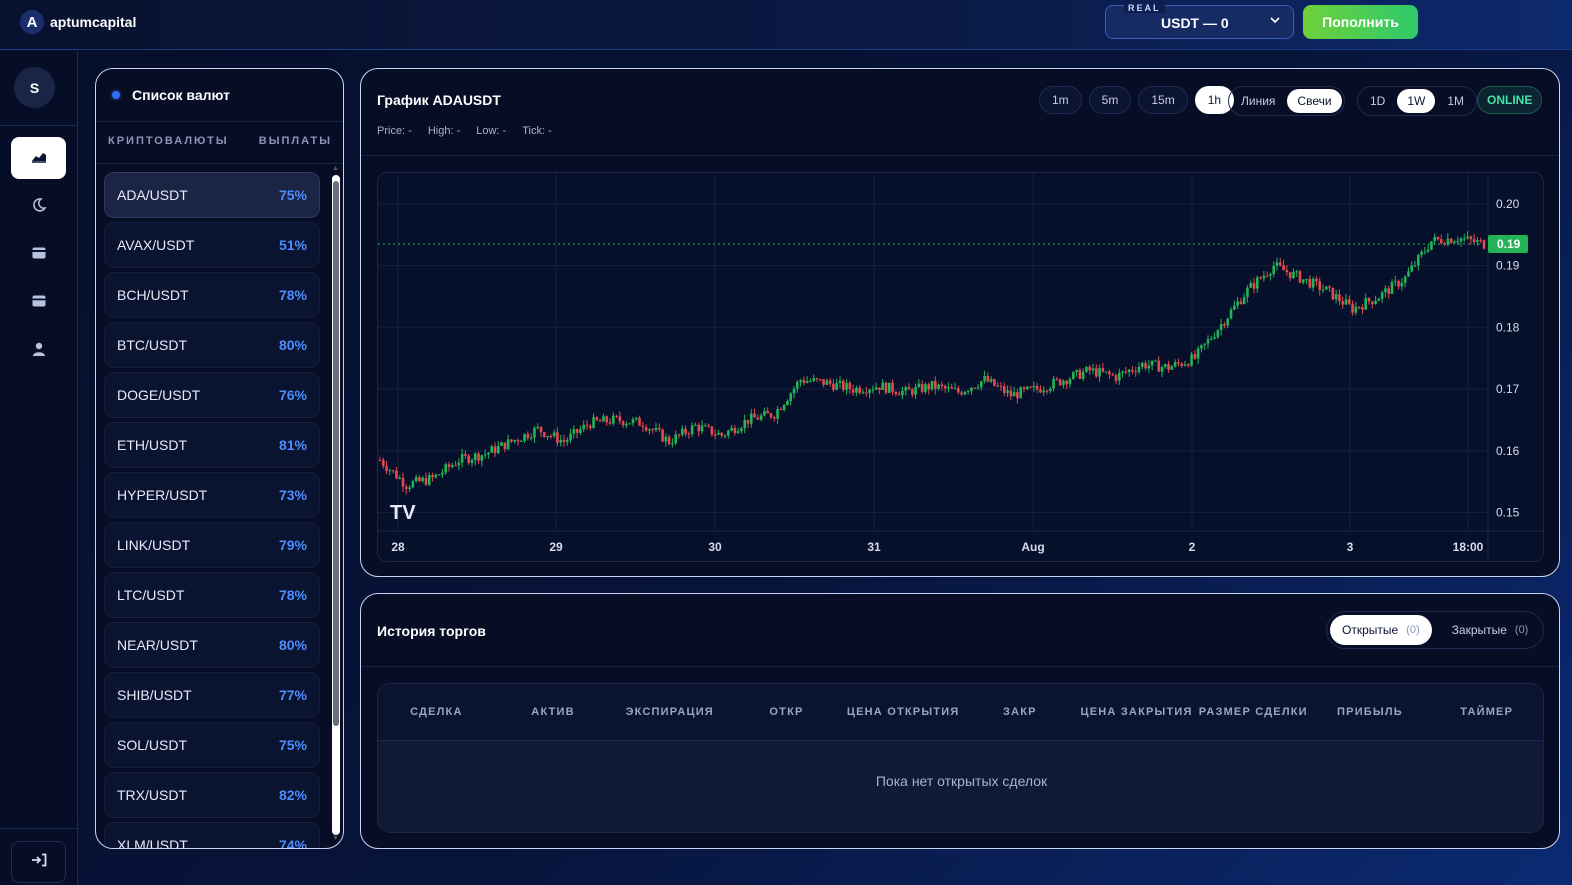 The width and height of the screenshot is (1572, 885). Describe the element at coordinates (38, 158) in the screenshot. I see `sidebar-item-chart` at that location.